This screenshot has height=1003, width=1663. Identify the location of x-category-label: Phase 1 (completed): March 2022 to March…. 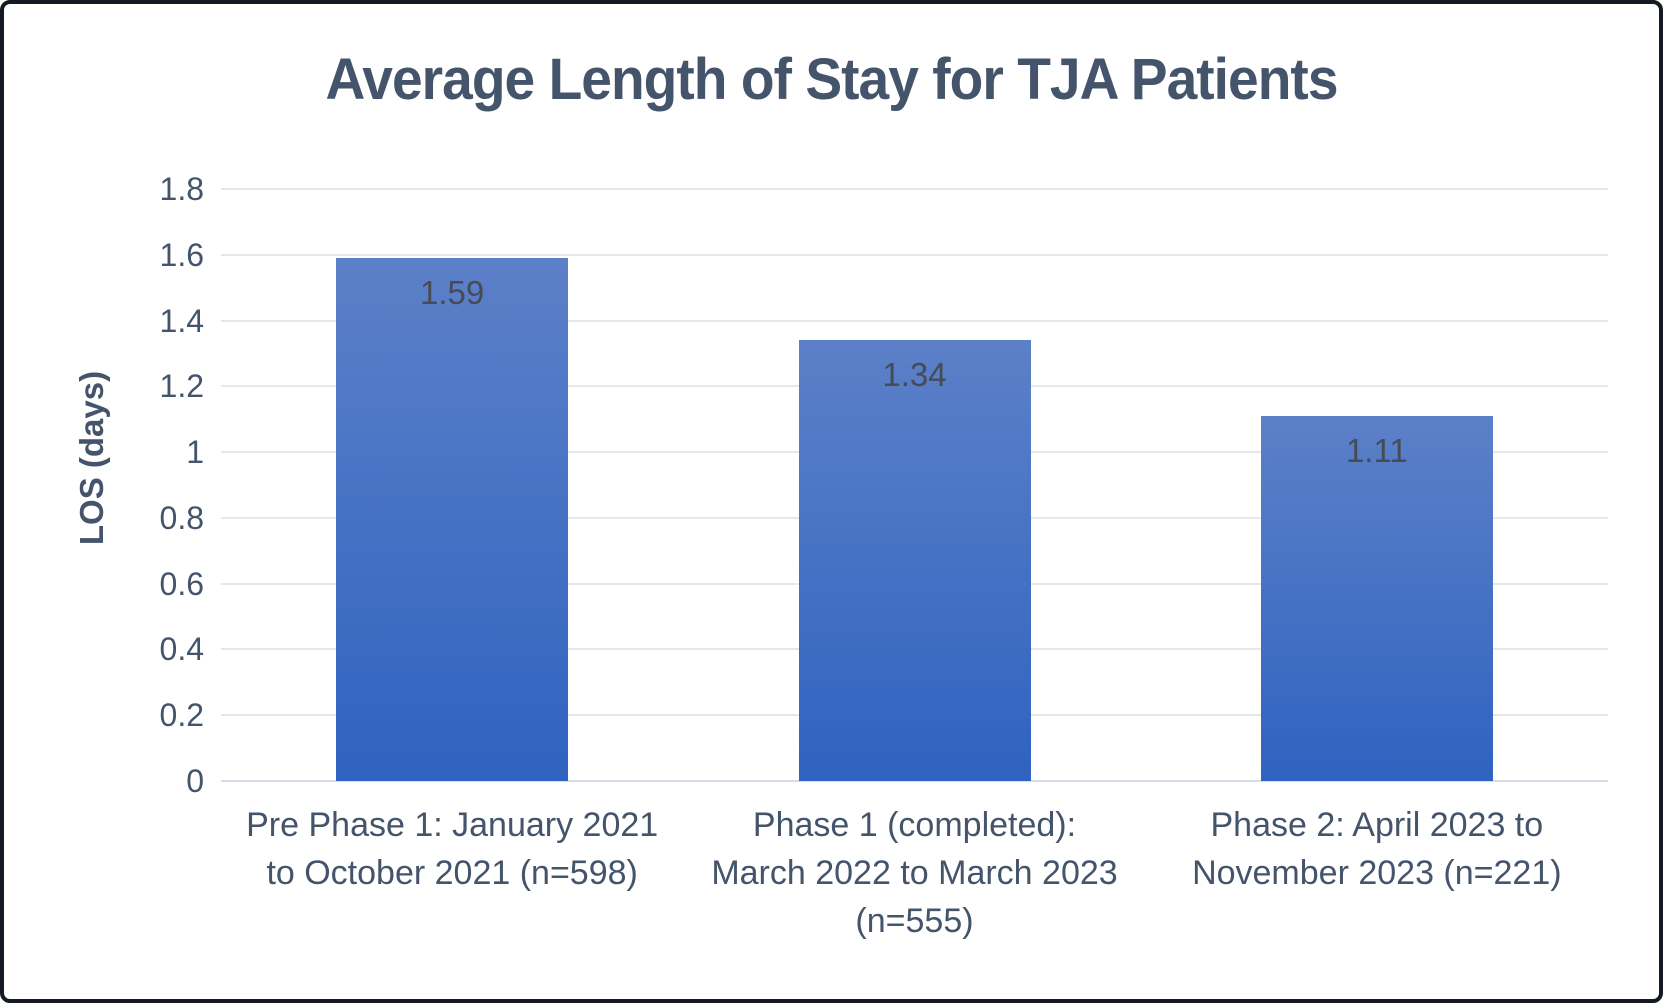
(914, 873).